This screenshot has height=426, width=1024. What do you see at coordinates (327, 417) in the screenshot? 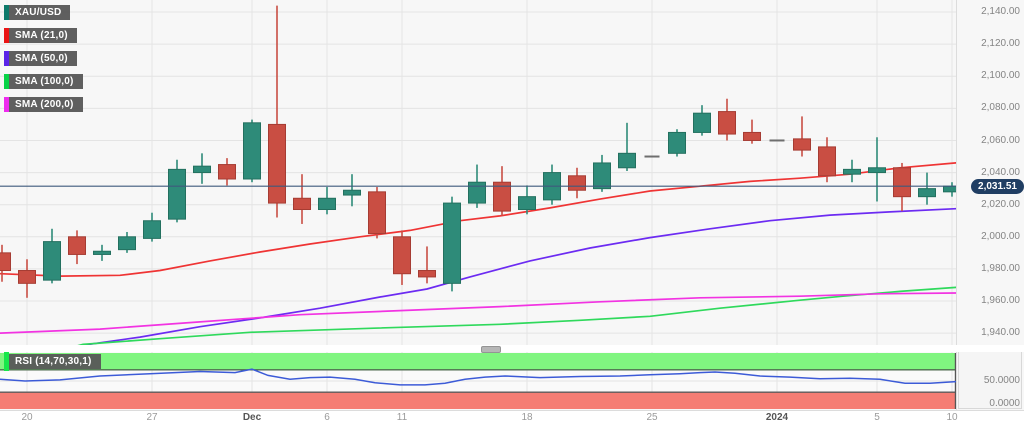
I see `time-axis-label: 6` at bounding box center [327, 417].